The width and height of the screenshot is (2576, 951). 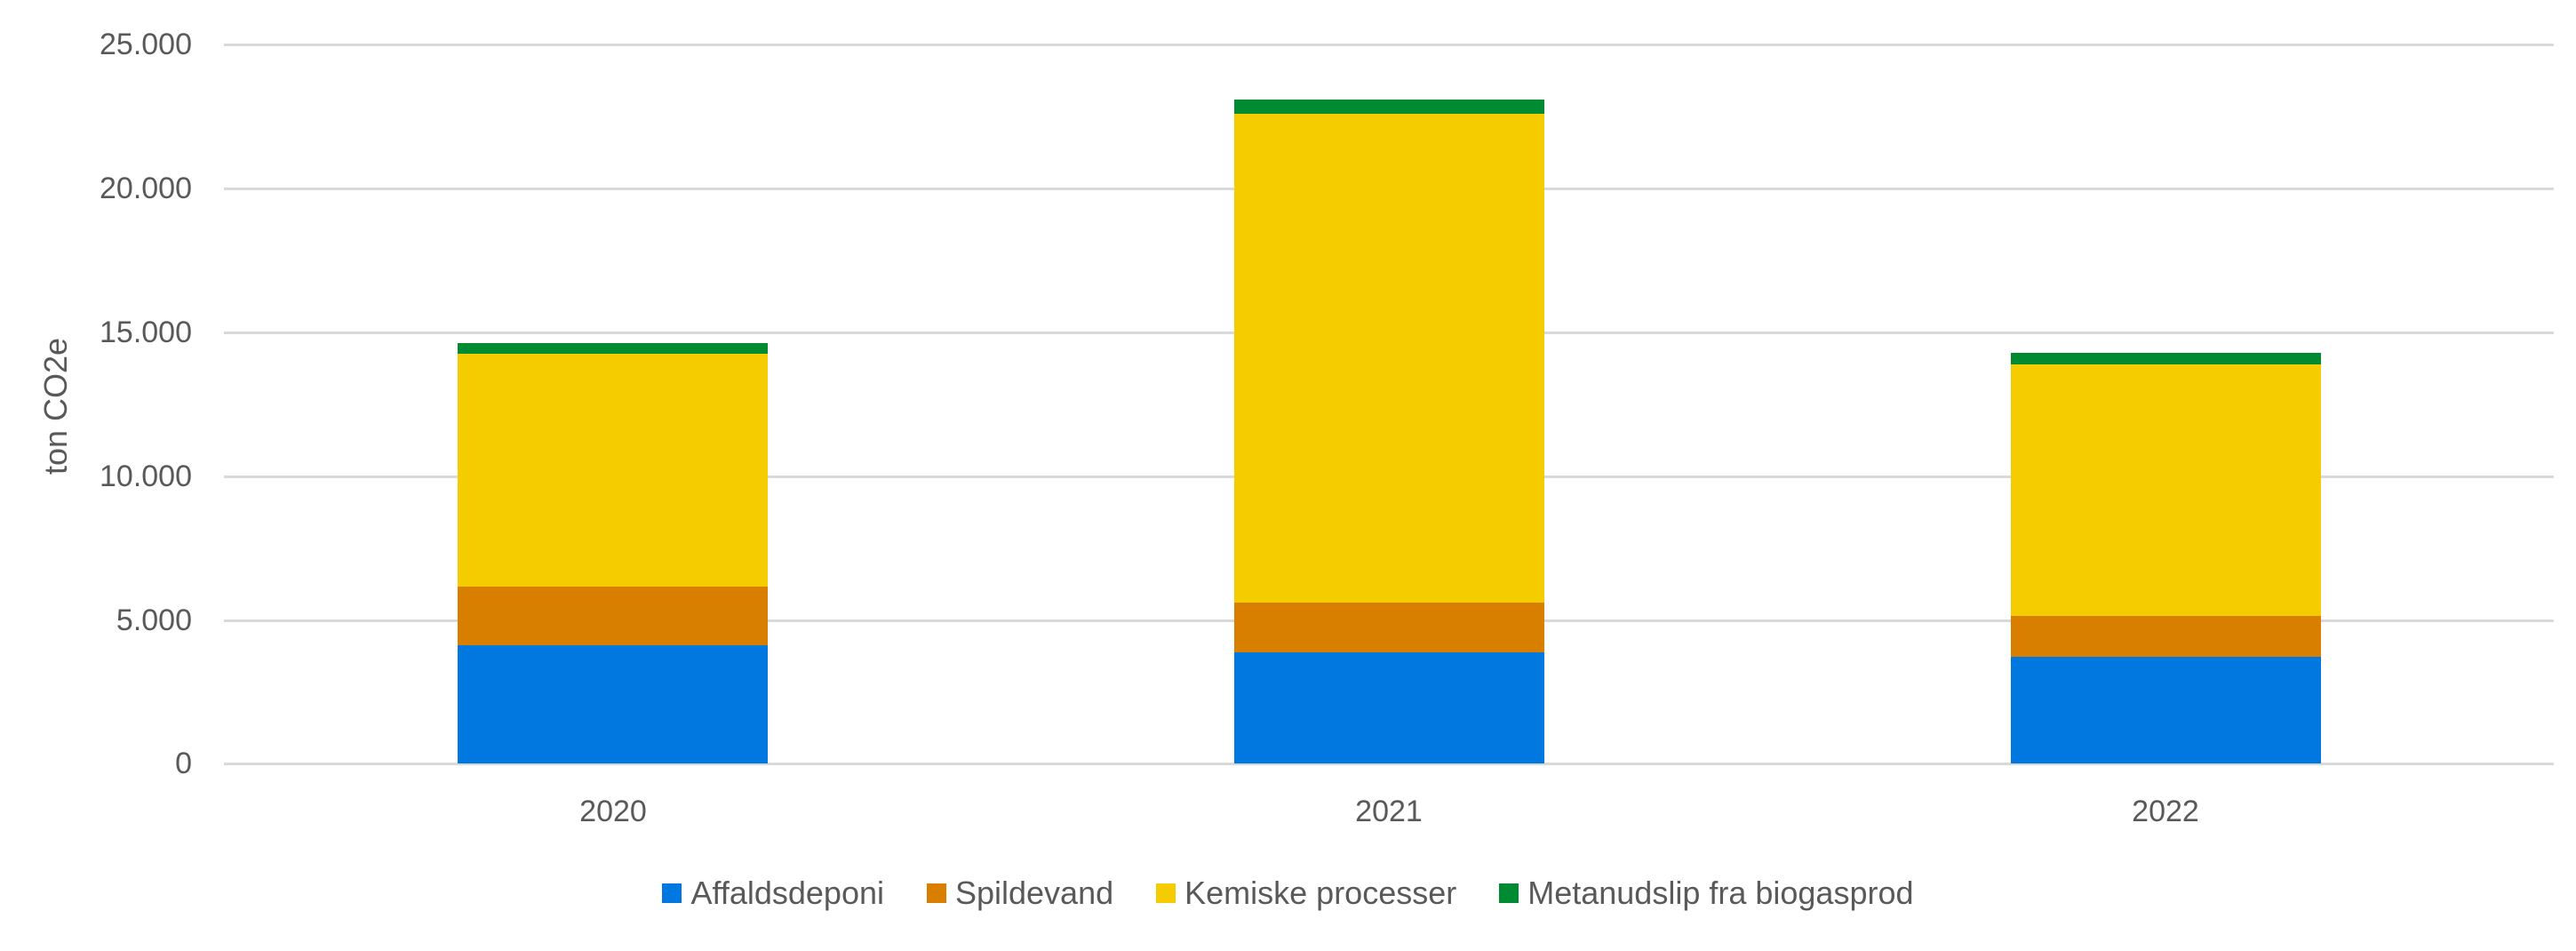 I want to click on legend-label: Affaldsdeponi, so click(x=787, y=893).